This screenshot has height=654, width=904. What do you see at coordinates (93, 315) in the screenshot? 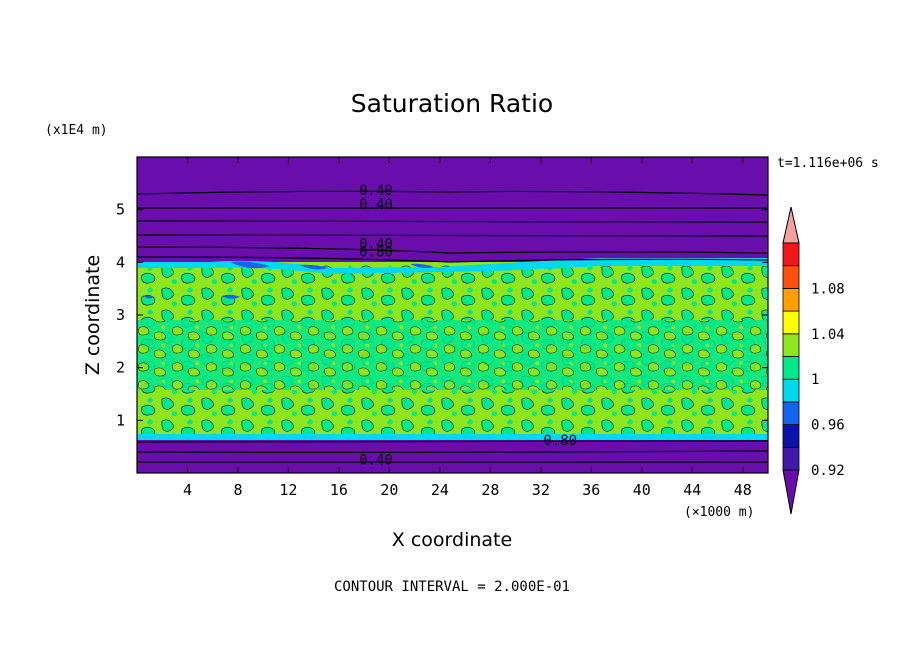
I see `y-axis-label: Z coordinate` at bounding box center [93, 315].